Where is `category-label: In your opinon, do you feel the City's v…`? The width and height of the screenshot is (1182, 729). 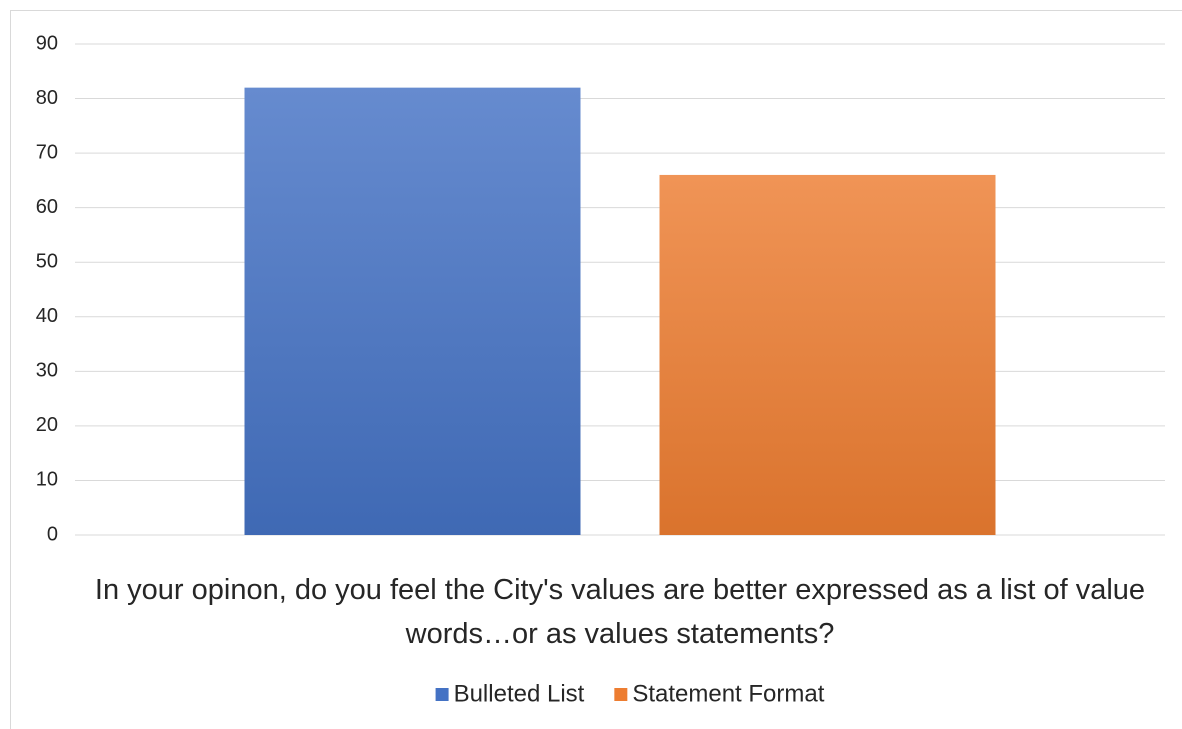 category-label: In your opinon, do you feel the City's v… is located at coordinates (620, 612).